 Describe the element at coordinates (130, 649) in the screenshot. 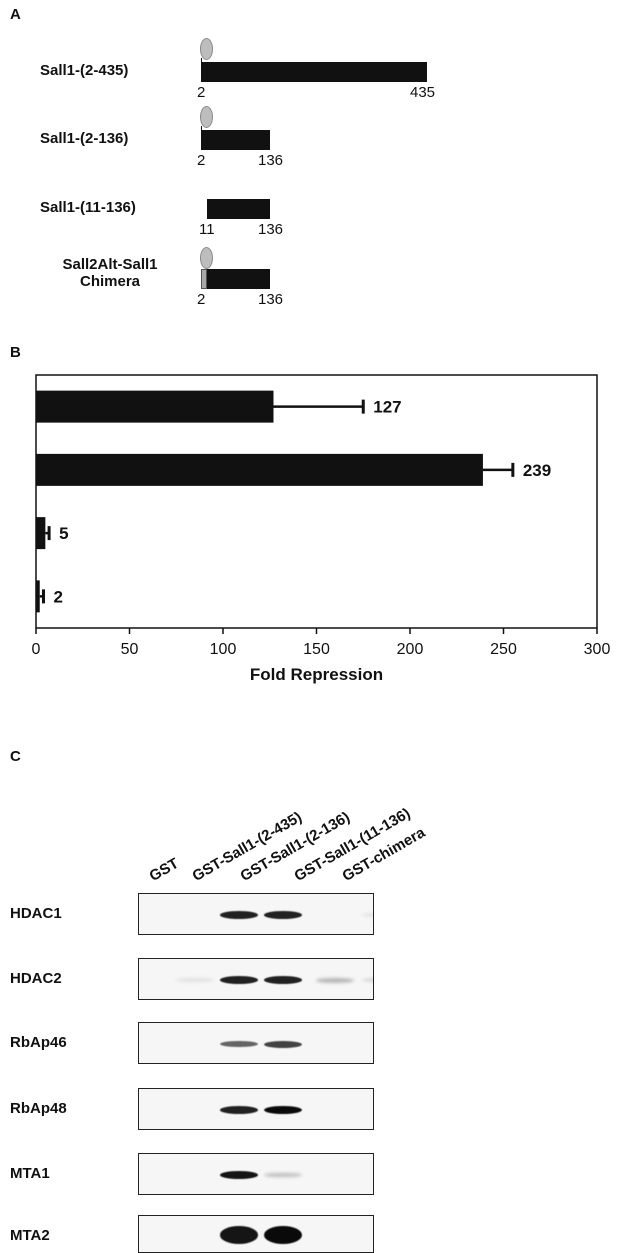

I see `x-tick-label-1: 50` at that location.